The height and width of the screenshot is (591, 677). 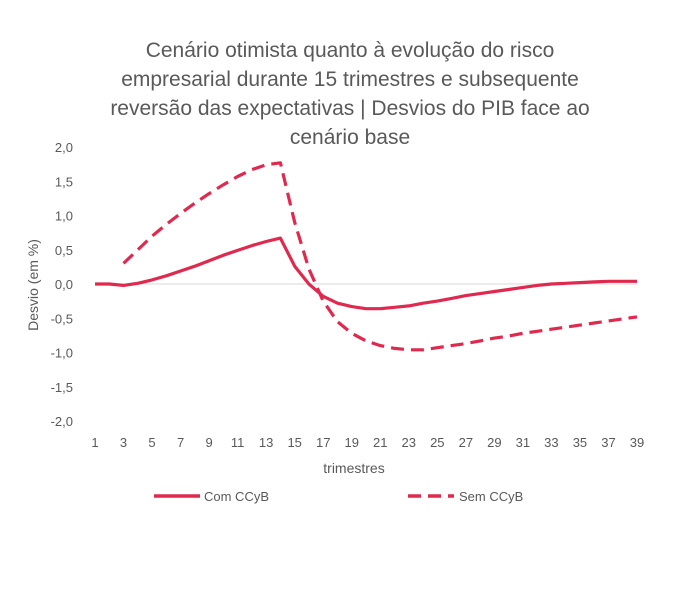 What do you see at coordinates (323, 442) in the screenshot?
I see `x-tick-label: 17` at bounding box center [323, 442].